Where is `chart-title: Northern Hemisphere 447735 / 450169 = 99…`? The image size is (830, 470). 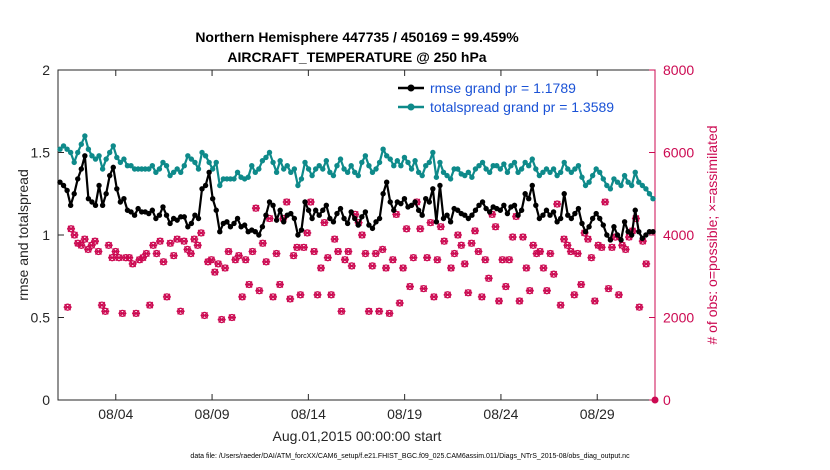 chart-title: Northern Hemisphere 447735 / 450169 = 99… is located at coordinates (357, 37).